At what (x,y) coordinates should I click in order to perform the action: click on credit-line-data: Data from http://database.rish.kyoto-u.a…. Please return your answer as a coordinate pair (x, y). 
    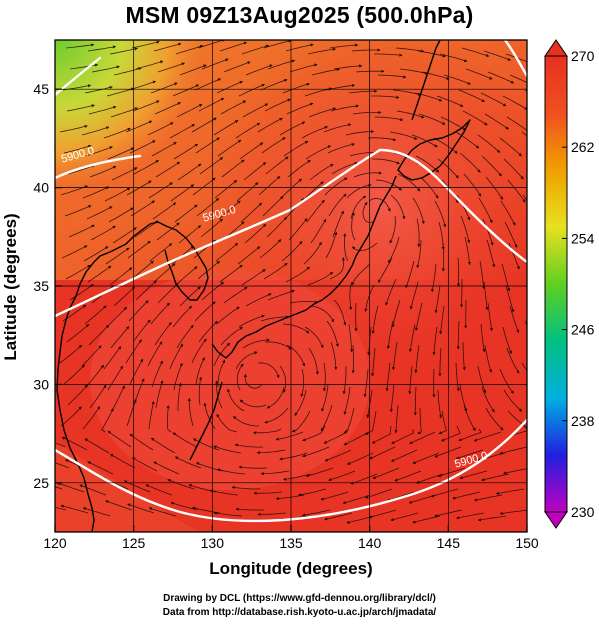
    Looking at the image, I should click on (299, 612).